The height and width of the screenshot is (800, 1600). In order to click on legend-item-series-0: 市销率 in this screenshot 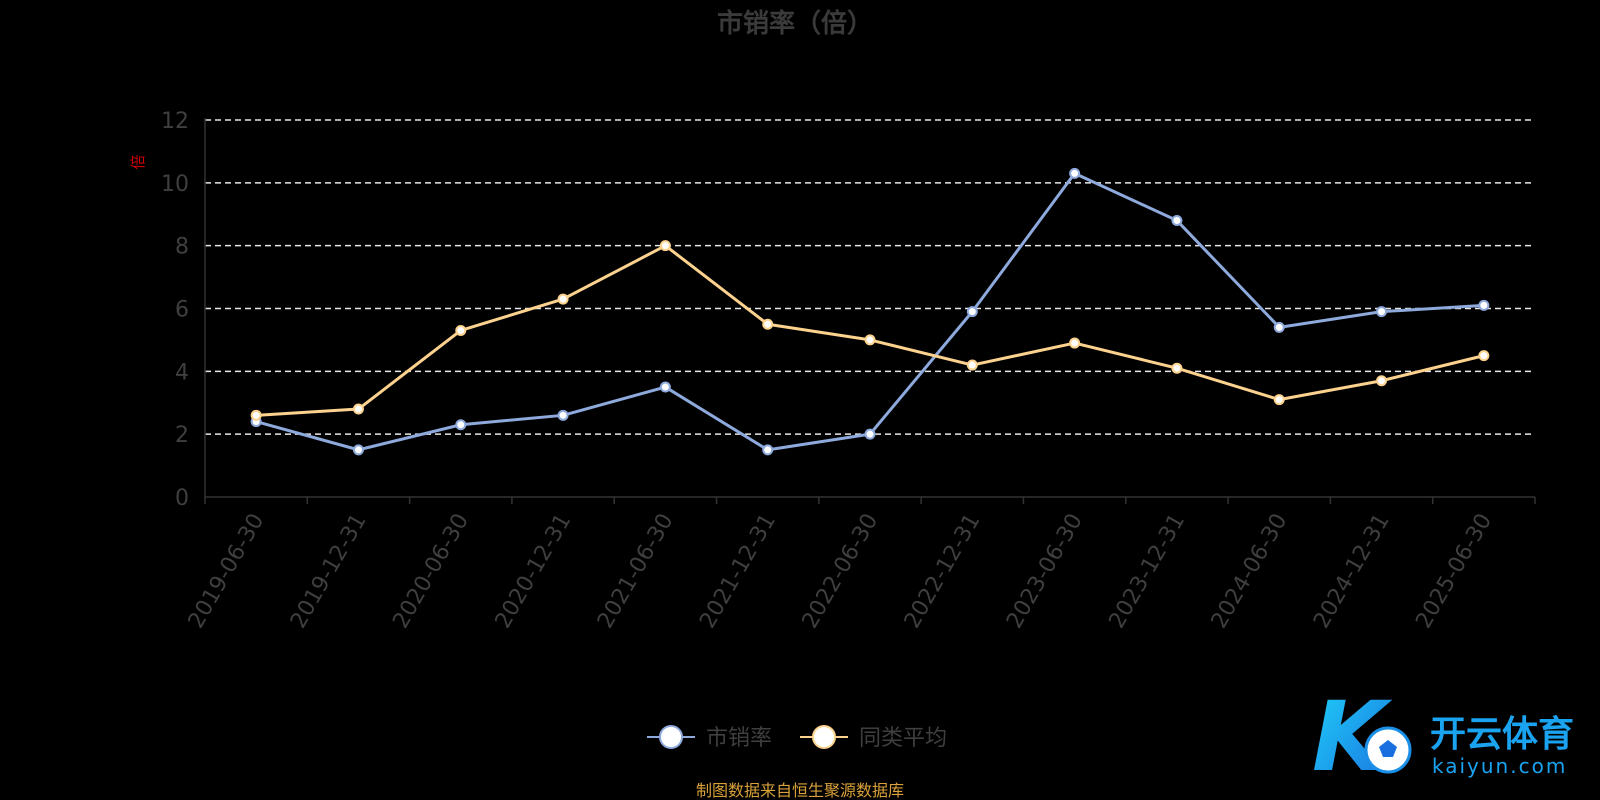, I will do `click(709, 738)`.